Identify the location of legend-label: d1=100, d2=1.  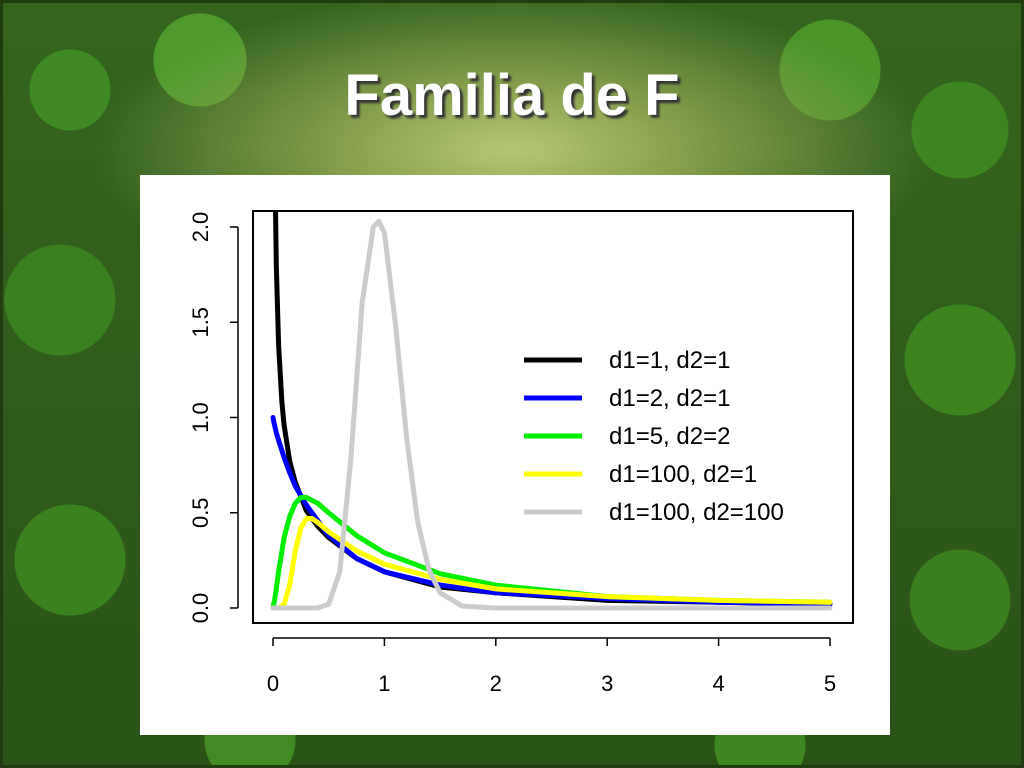
(683, 474).